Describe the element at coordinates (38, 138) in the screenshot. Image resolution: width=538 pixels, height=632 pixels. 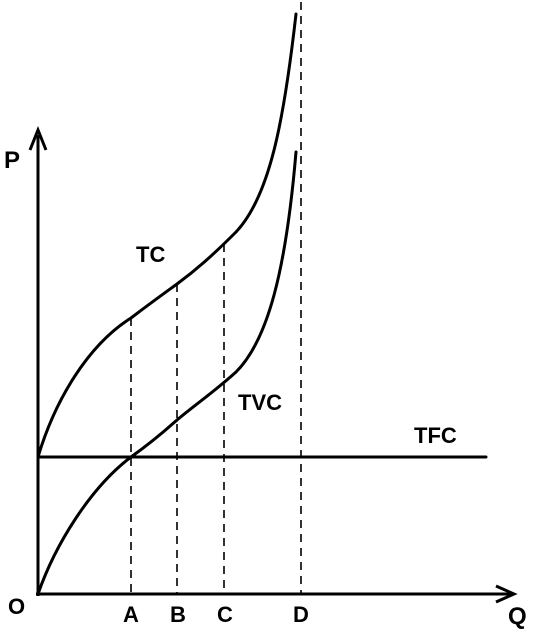
I see `y-axis-arrow-icon` at that location.